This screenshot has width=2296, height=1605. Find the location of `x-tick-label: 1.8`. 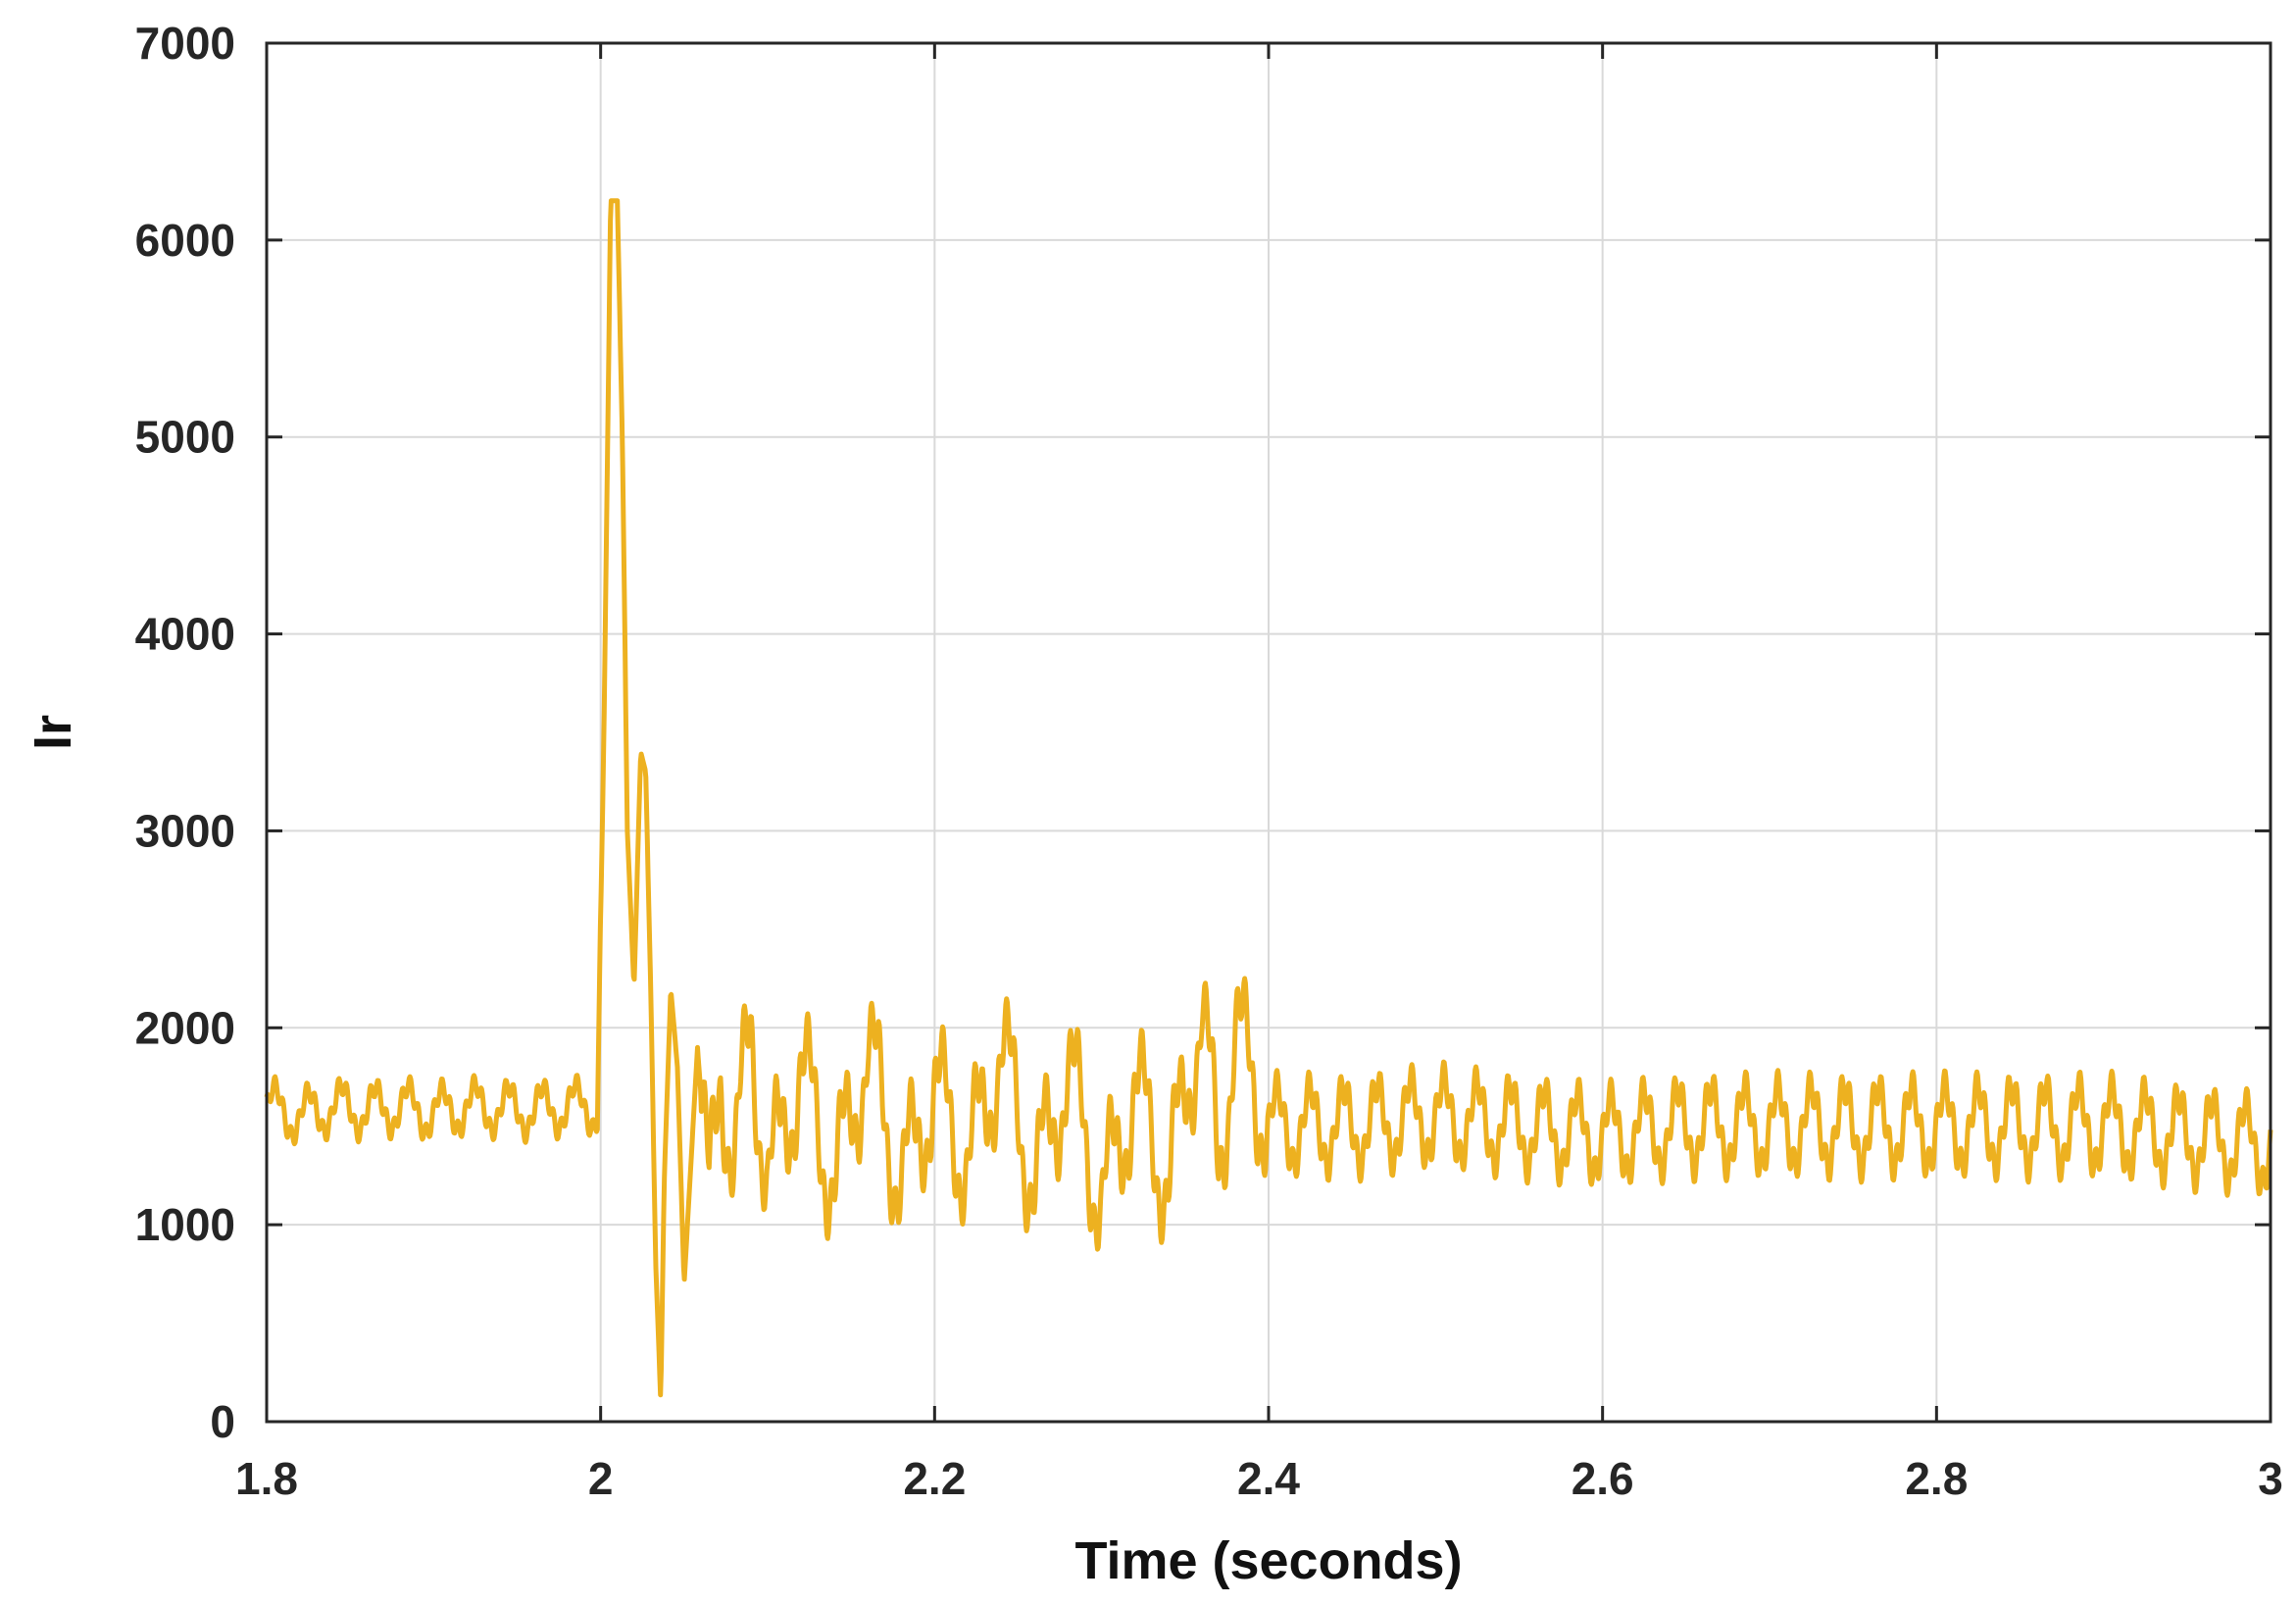

x-tick-label: 1.8 is located at coordinates (266, 1478).